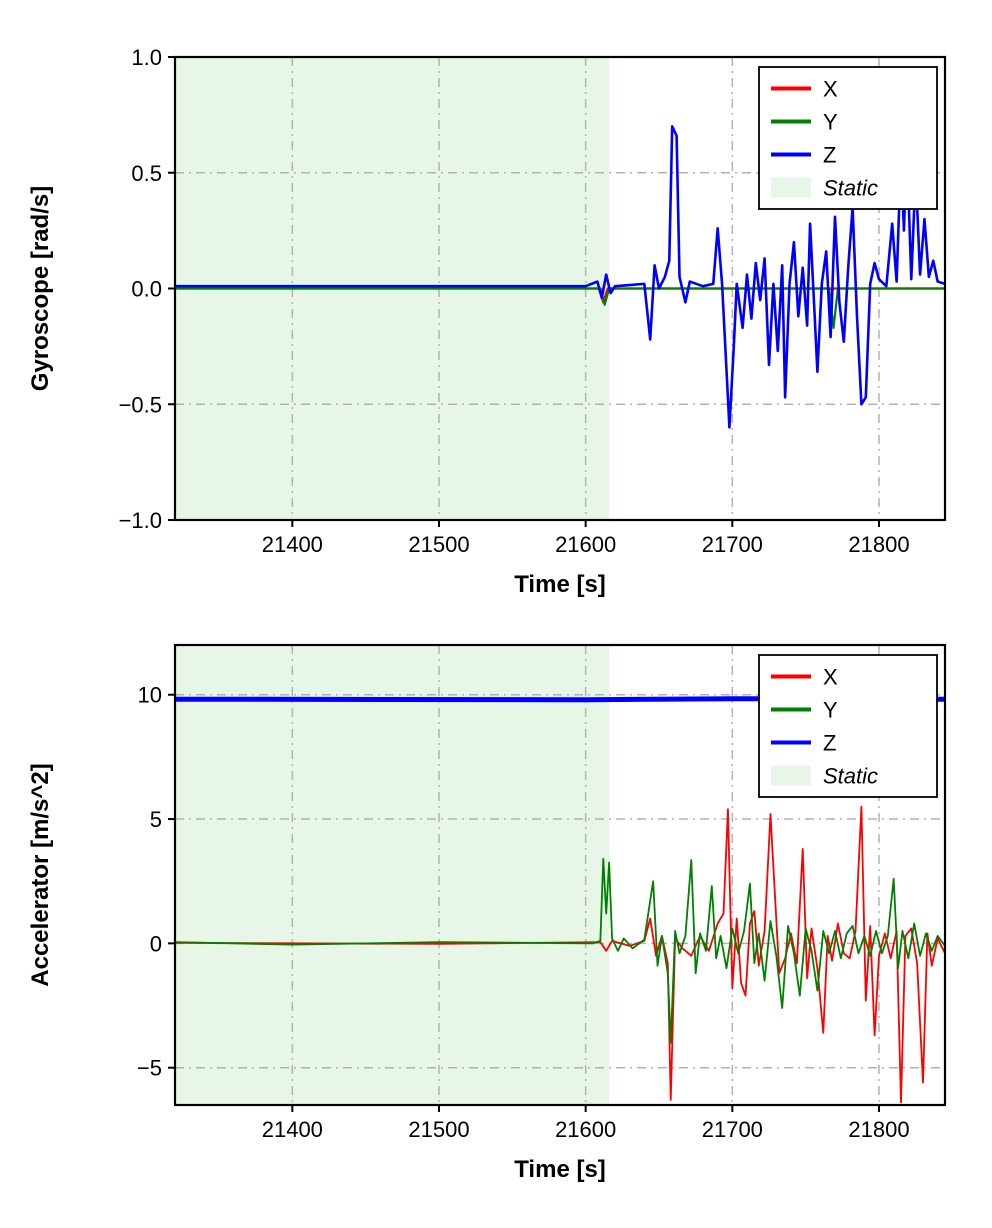  I want to click on y-tick-label: 10, so click(150, 695).